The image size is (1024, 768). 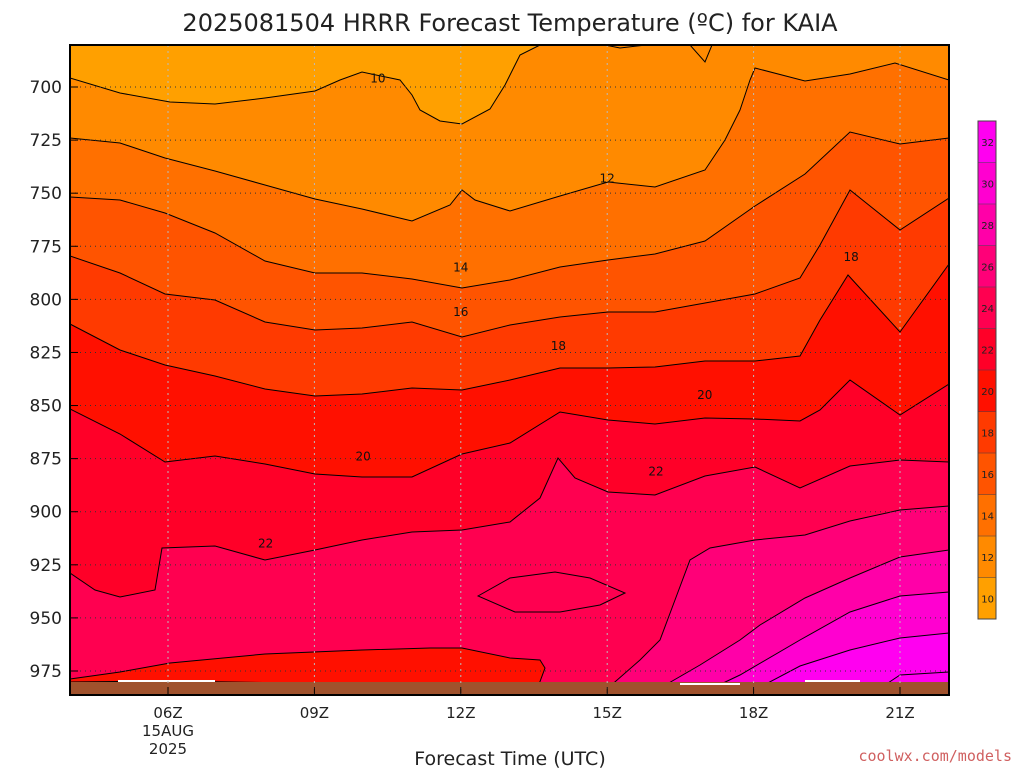 What do you see at coordinates (46, 619) in the screenshot?
I see `y-tick-label: 950` at bounding box center [46, 619].